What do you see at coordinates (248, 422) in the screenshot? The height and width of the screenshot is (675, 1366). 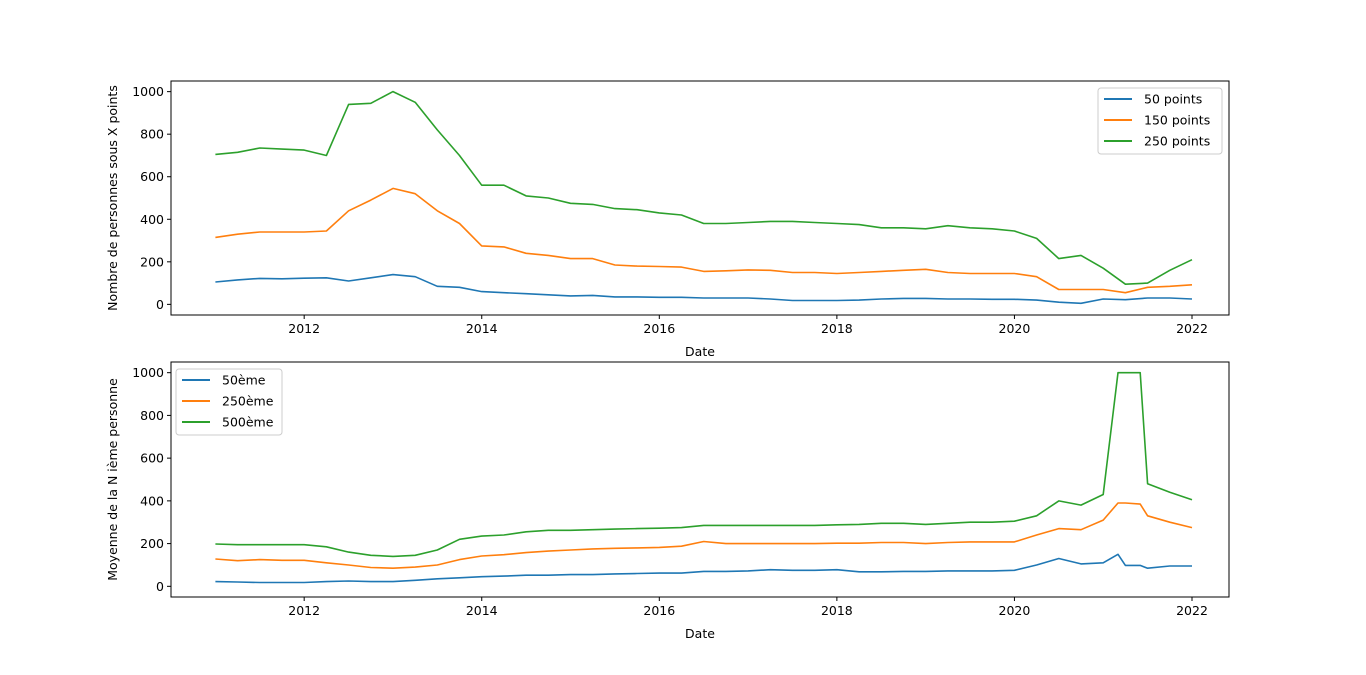 I see `legend-entry: 500ème` at bounding box center [248, 422].